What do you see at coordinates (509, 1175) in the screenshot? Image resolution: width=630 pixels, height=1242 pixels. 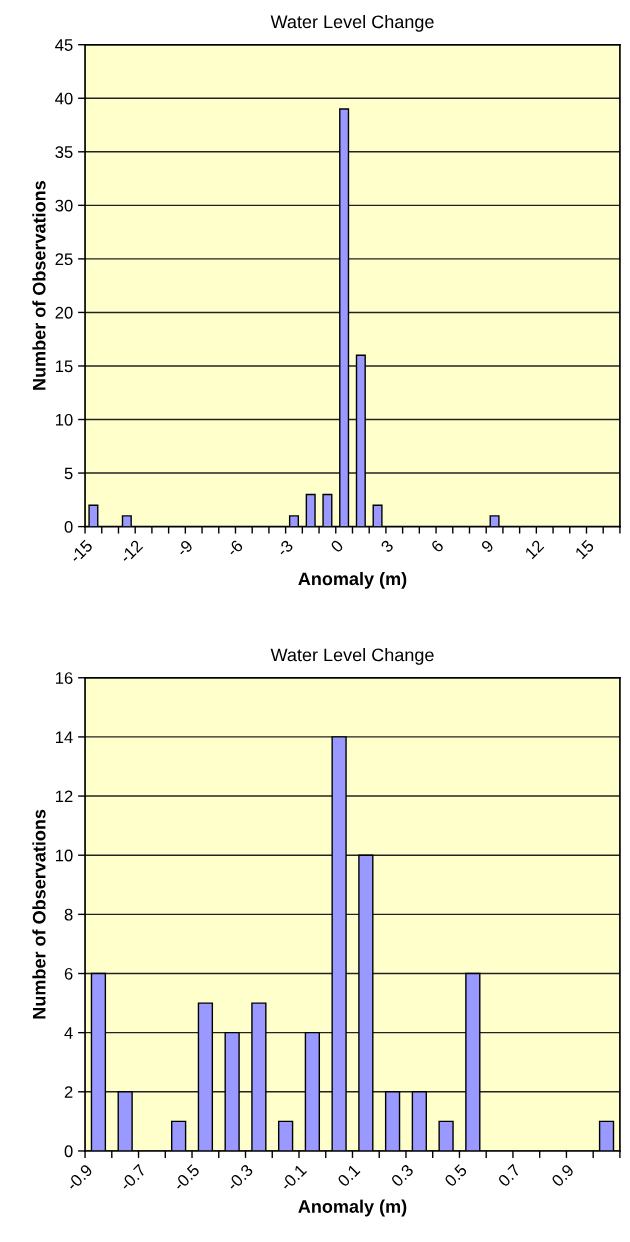 I see `x-tick-label: 0.7` at bounding box center [509, 1175].